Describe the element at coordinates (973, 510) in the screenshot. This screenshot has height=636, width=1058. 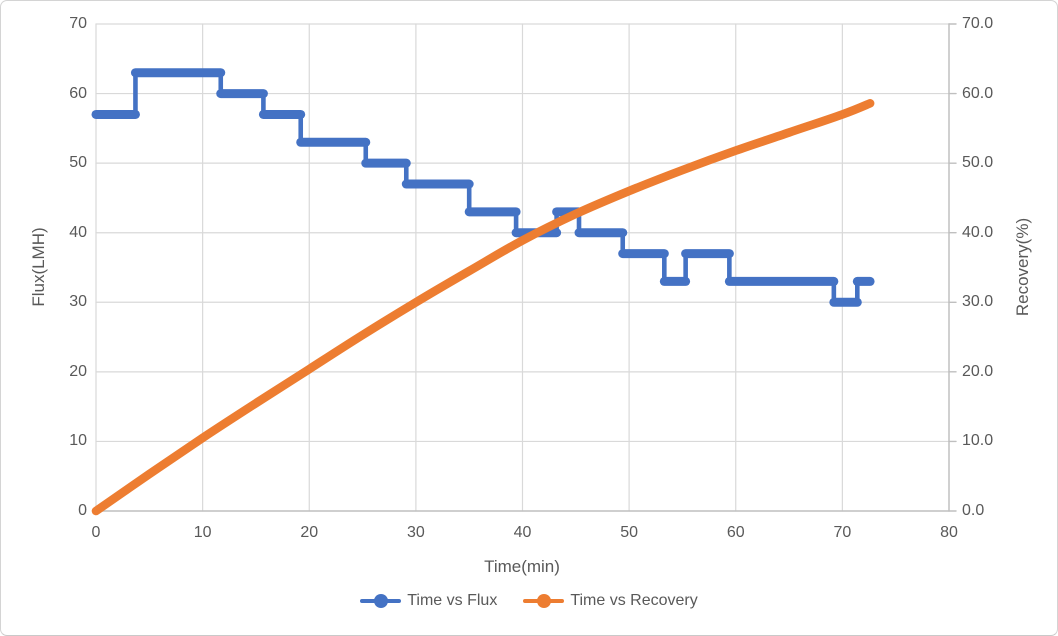
I see `right-axis-tick-label: 0.0` at that location.